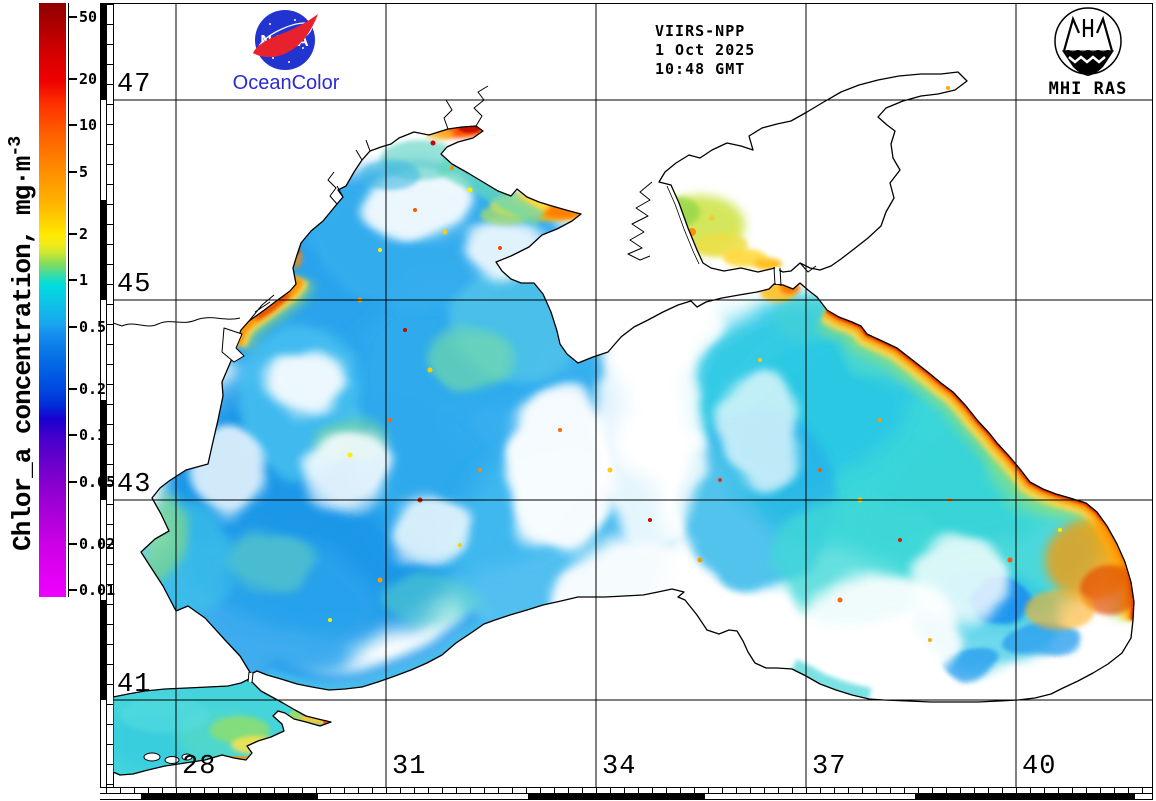 This screenshot has height=801, width=1156. Describe the element at coordinates (134, 485) in the screenshot. I see `latitude-label: 43` at that location.